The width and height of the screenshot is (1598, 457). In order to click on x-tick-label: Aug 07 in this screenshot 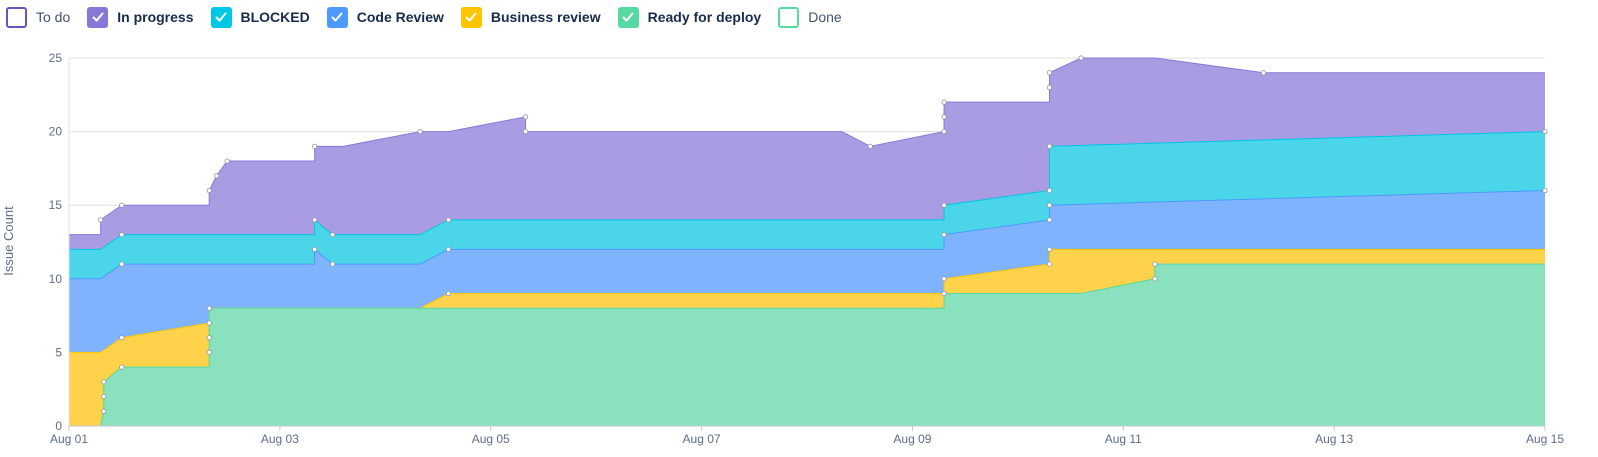, I will do `click(702, 439)`.